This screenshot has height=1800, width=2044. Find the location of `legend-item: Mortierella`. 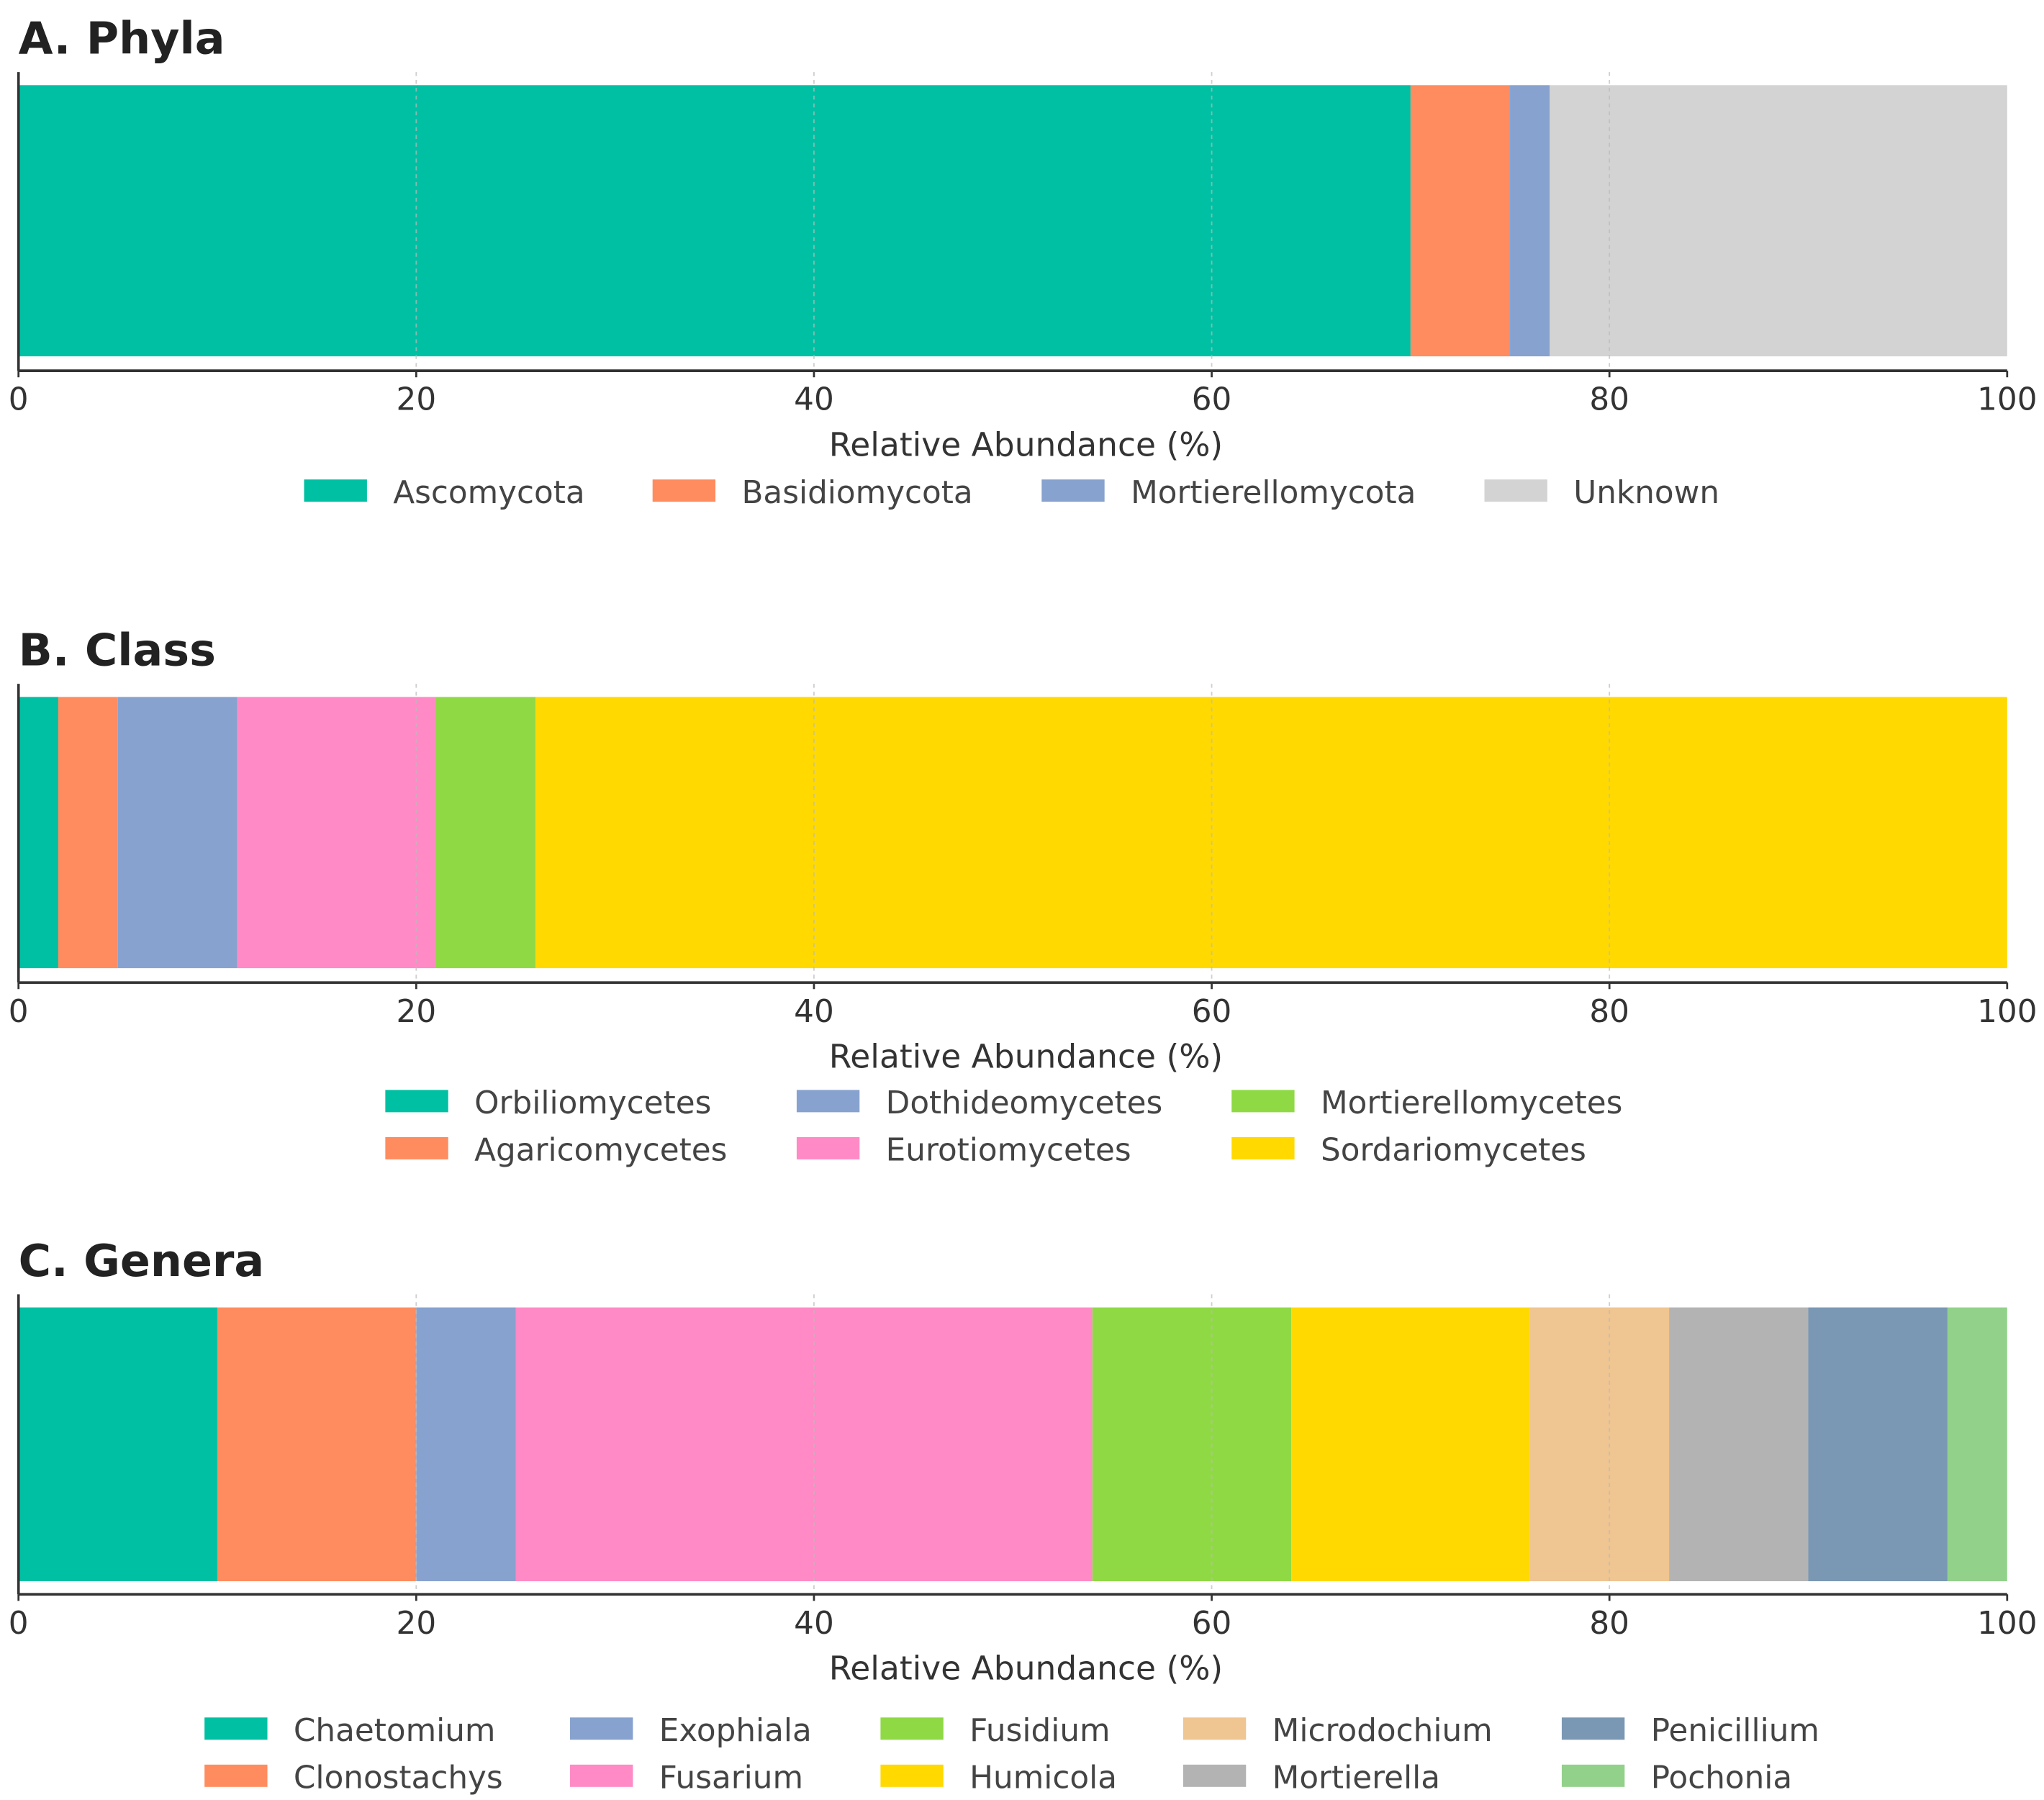

legend-item: Mortierella is located at coordinates (1311, 1778).